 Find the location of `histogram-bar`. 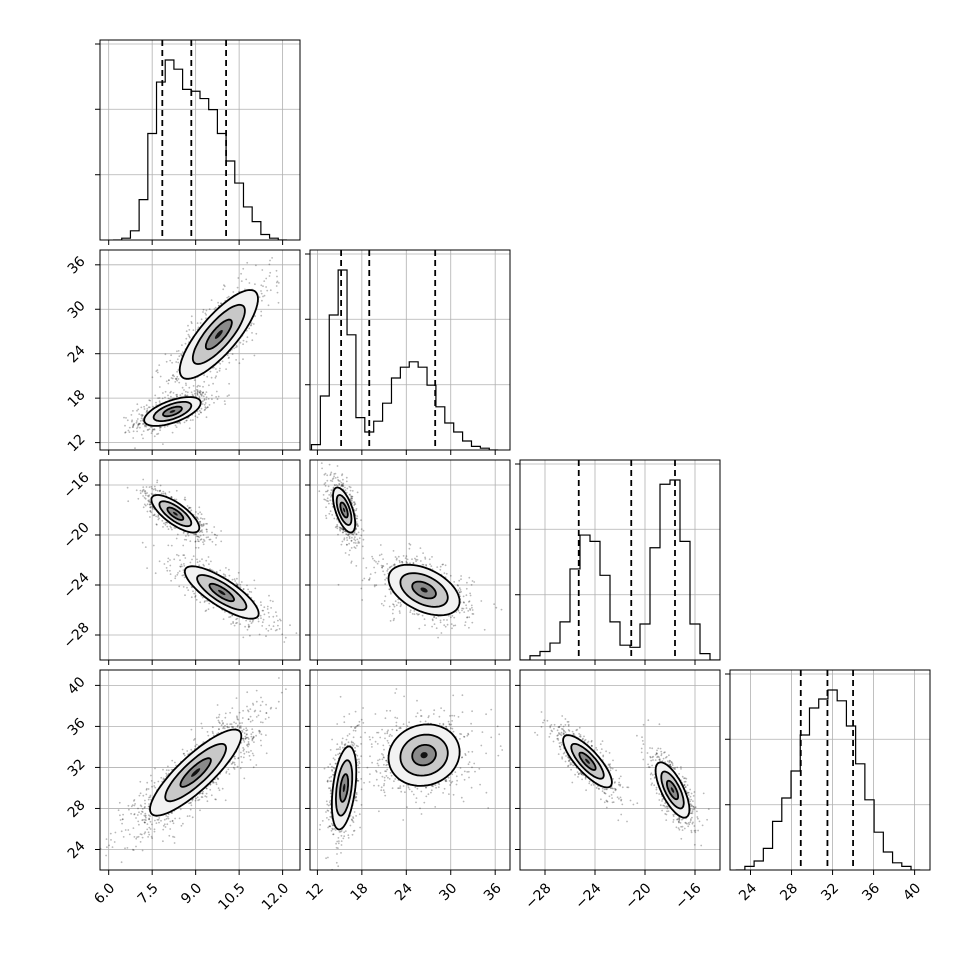

histogram-bar is located at coordinates (795, 820).